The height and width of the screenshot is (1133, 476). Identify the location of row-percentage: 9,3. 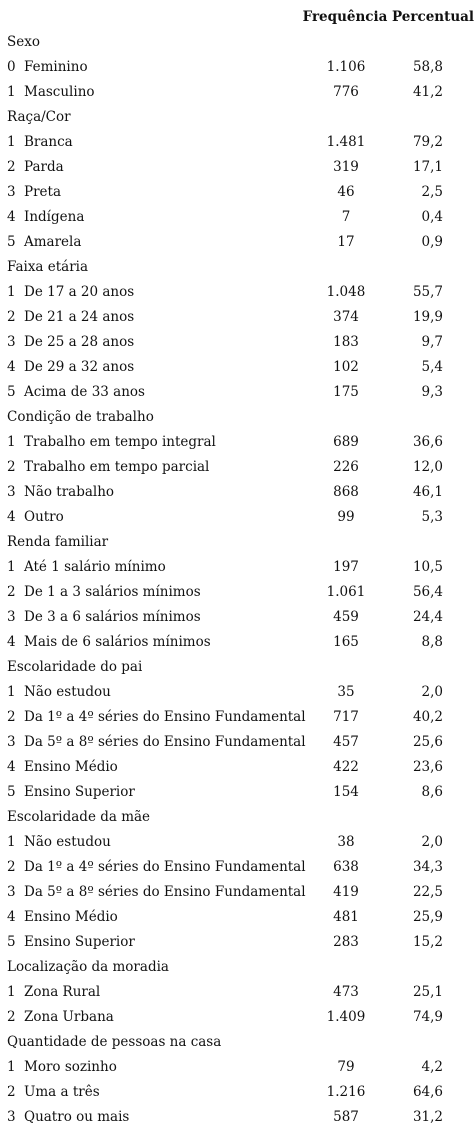
(432, 392).